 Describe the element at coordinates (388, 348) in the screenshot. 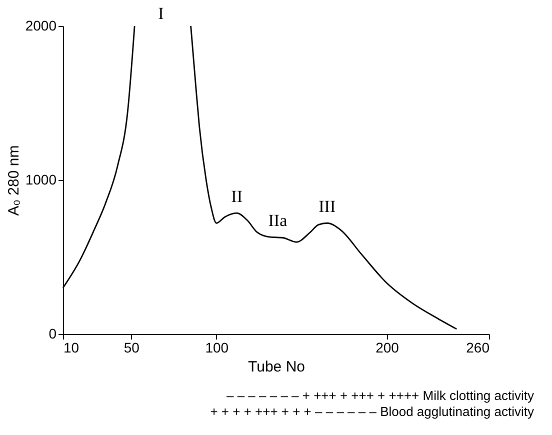

I see `x-tick-label: 200` at that location.